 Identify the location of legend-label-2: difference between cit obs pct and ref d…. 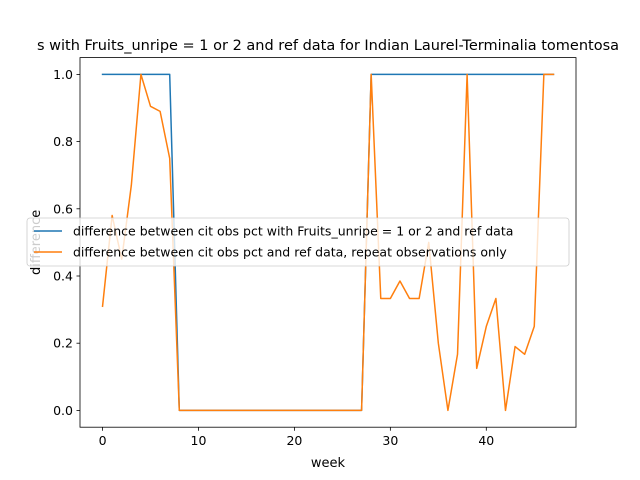
(290, 252).